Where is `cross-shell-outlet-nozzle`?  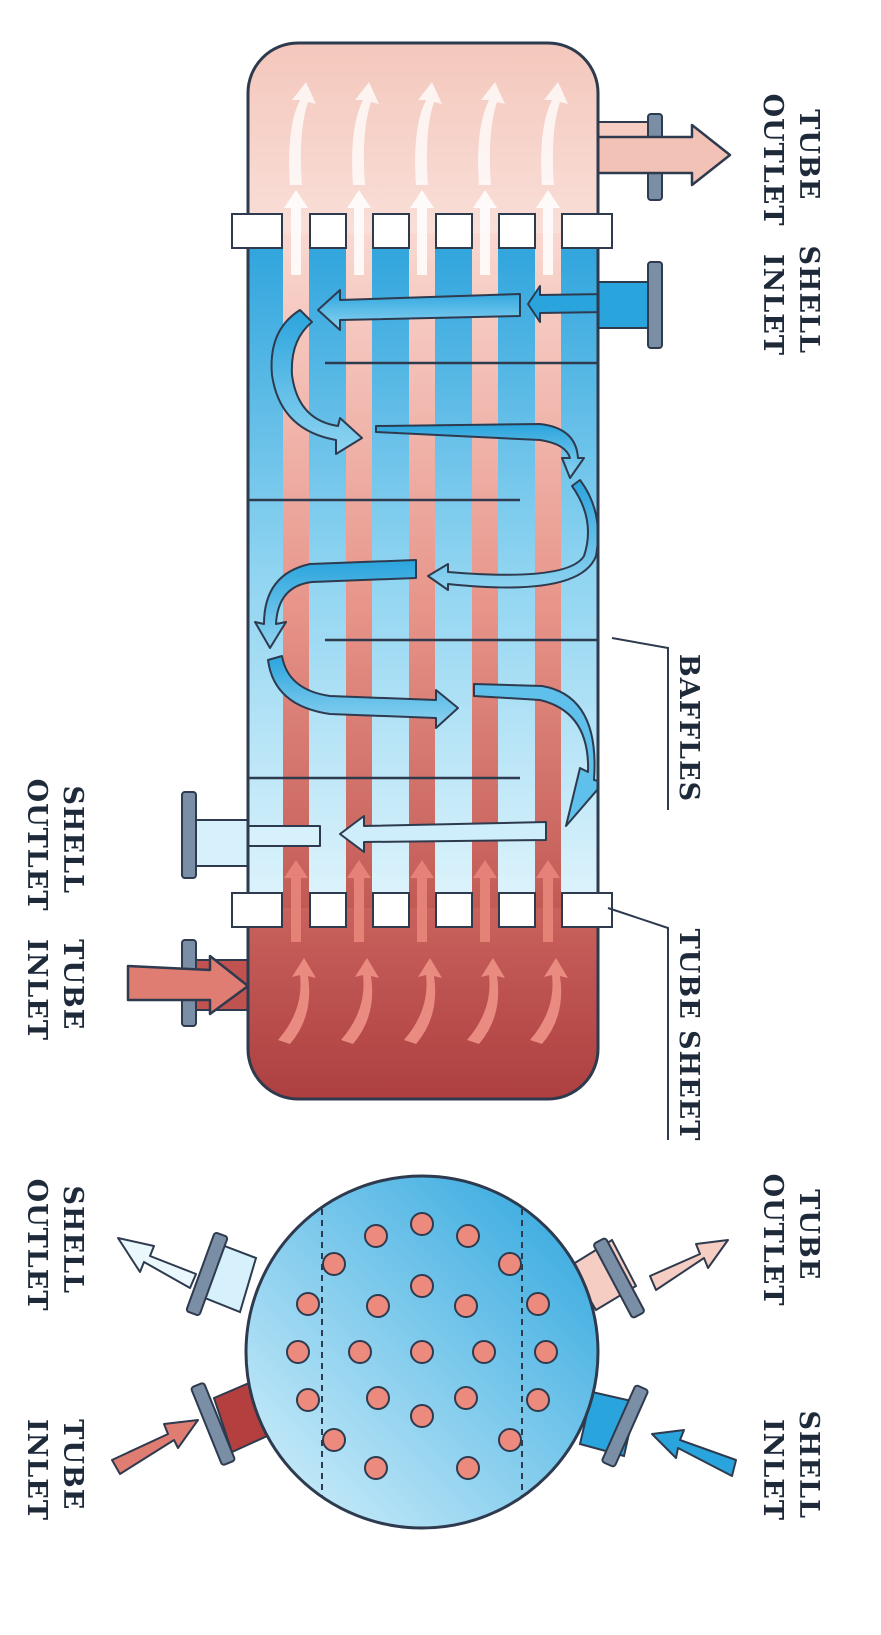
cross-shell-outlet-nozzle is located at coordinates (187, 1274).